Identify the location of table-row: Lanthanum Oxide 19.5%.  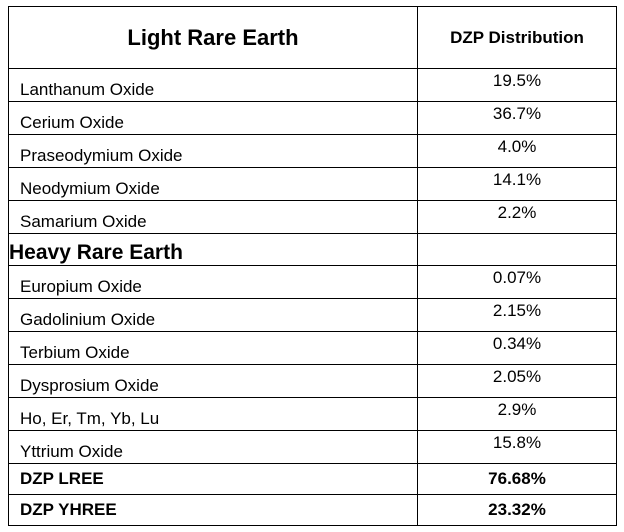
(312, 85).